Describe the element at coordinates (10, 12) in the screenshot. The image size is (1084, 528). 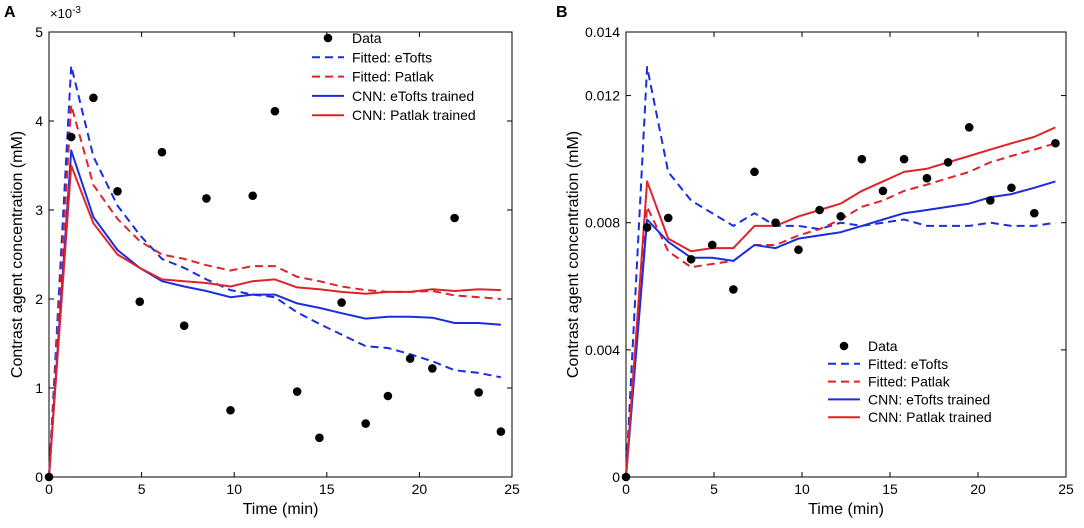
I see `panel-label: A` at that location.